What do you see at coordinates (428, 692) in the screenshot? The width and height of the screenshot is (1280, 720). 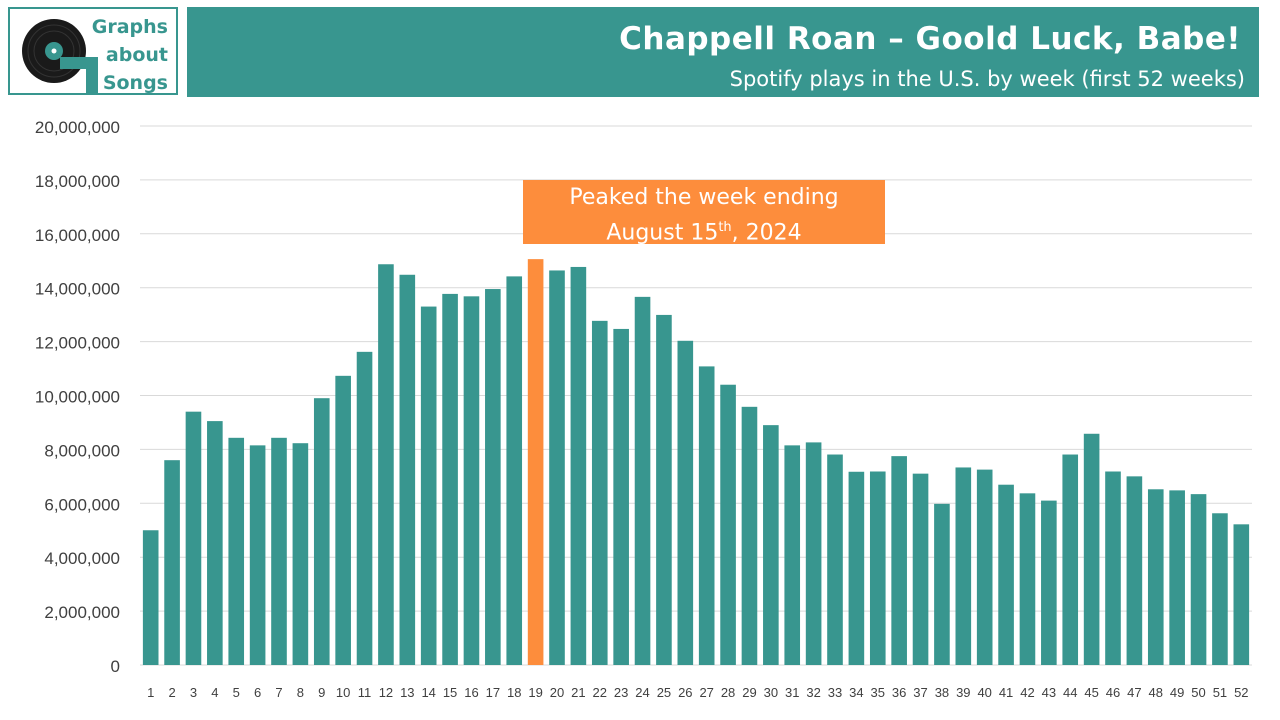 I see `x-tick-label: 14` at bounding box center [428, 692].